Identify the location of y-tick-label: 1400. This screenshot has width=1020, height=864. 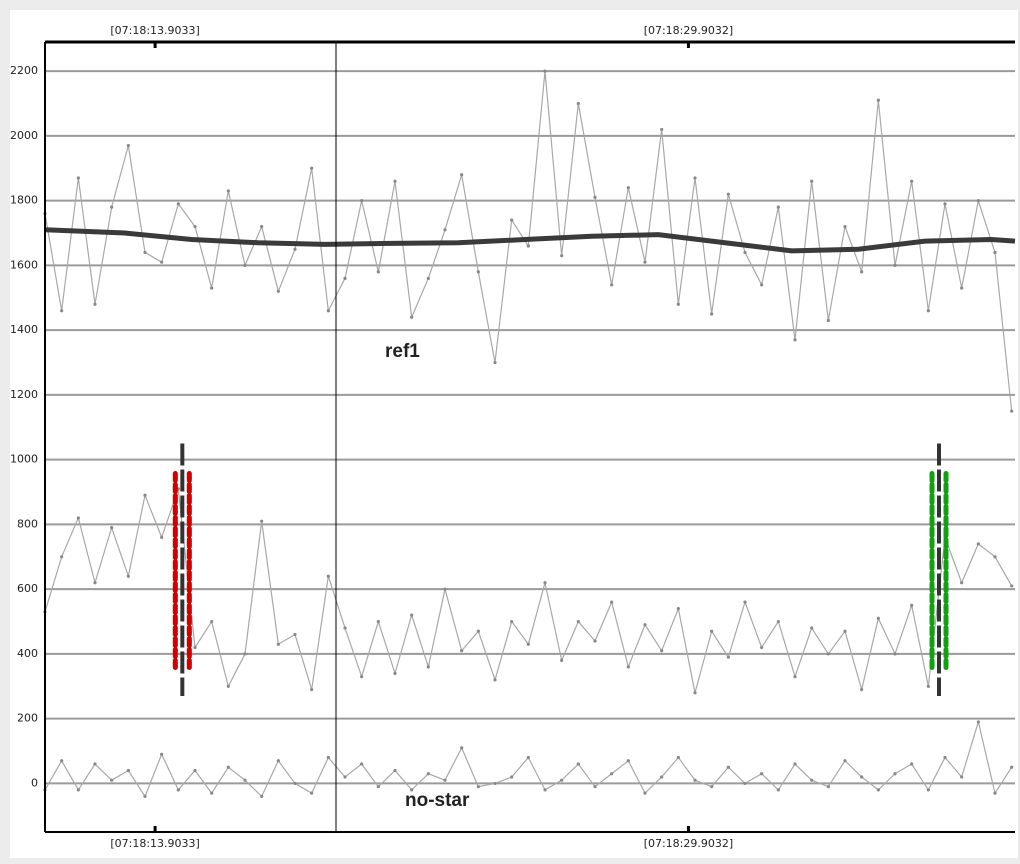
(24, 329).